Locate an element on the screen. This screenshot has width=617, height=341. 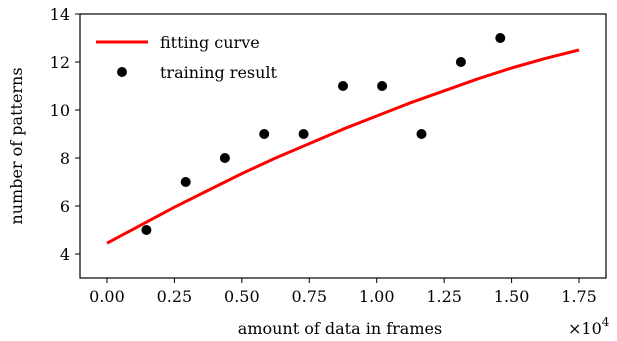
x-tick-label: 1.00 is located at coordinates (377, 296).